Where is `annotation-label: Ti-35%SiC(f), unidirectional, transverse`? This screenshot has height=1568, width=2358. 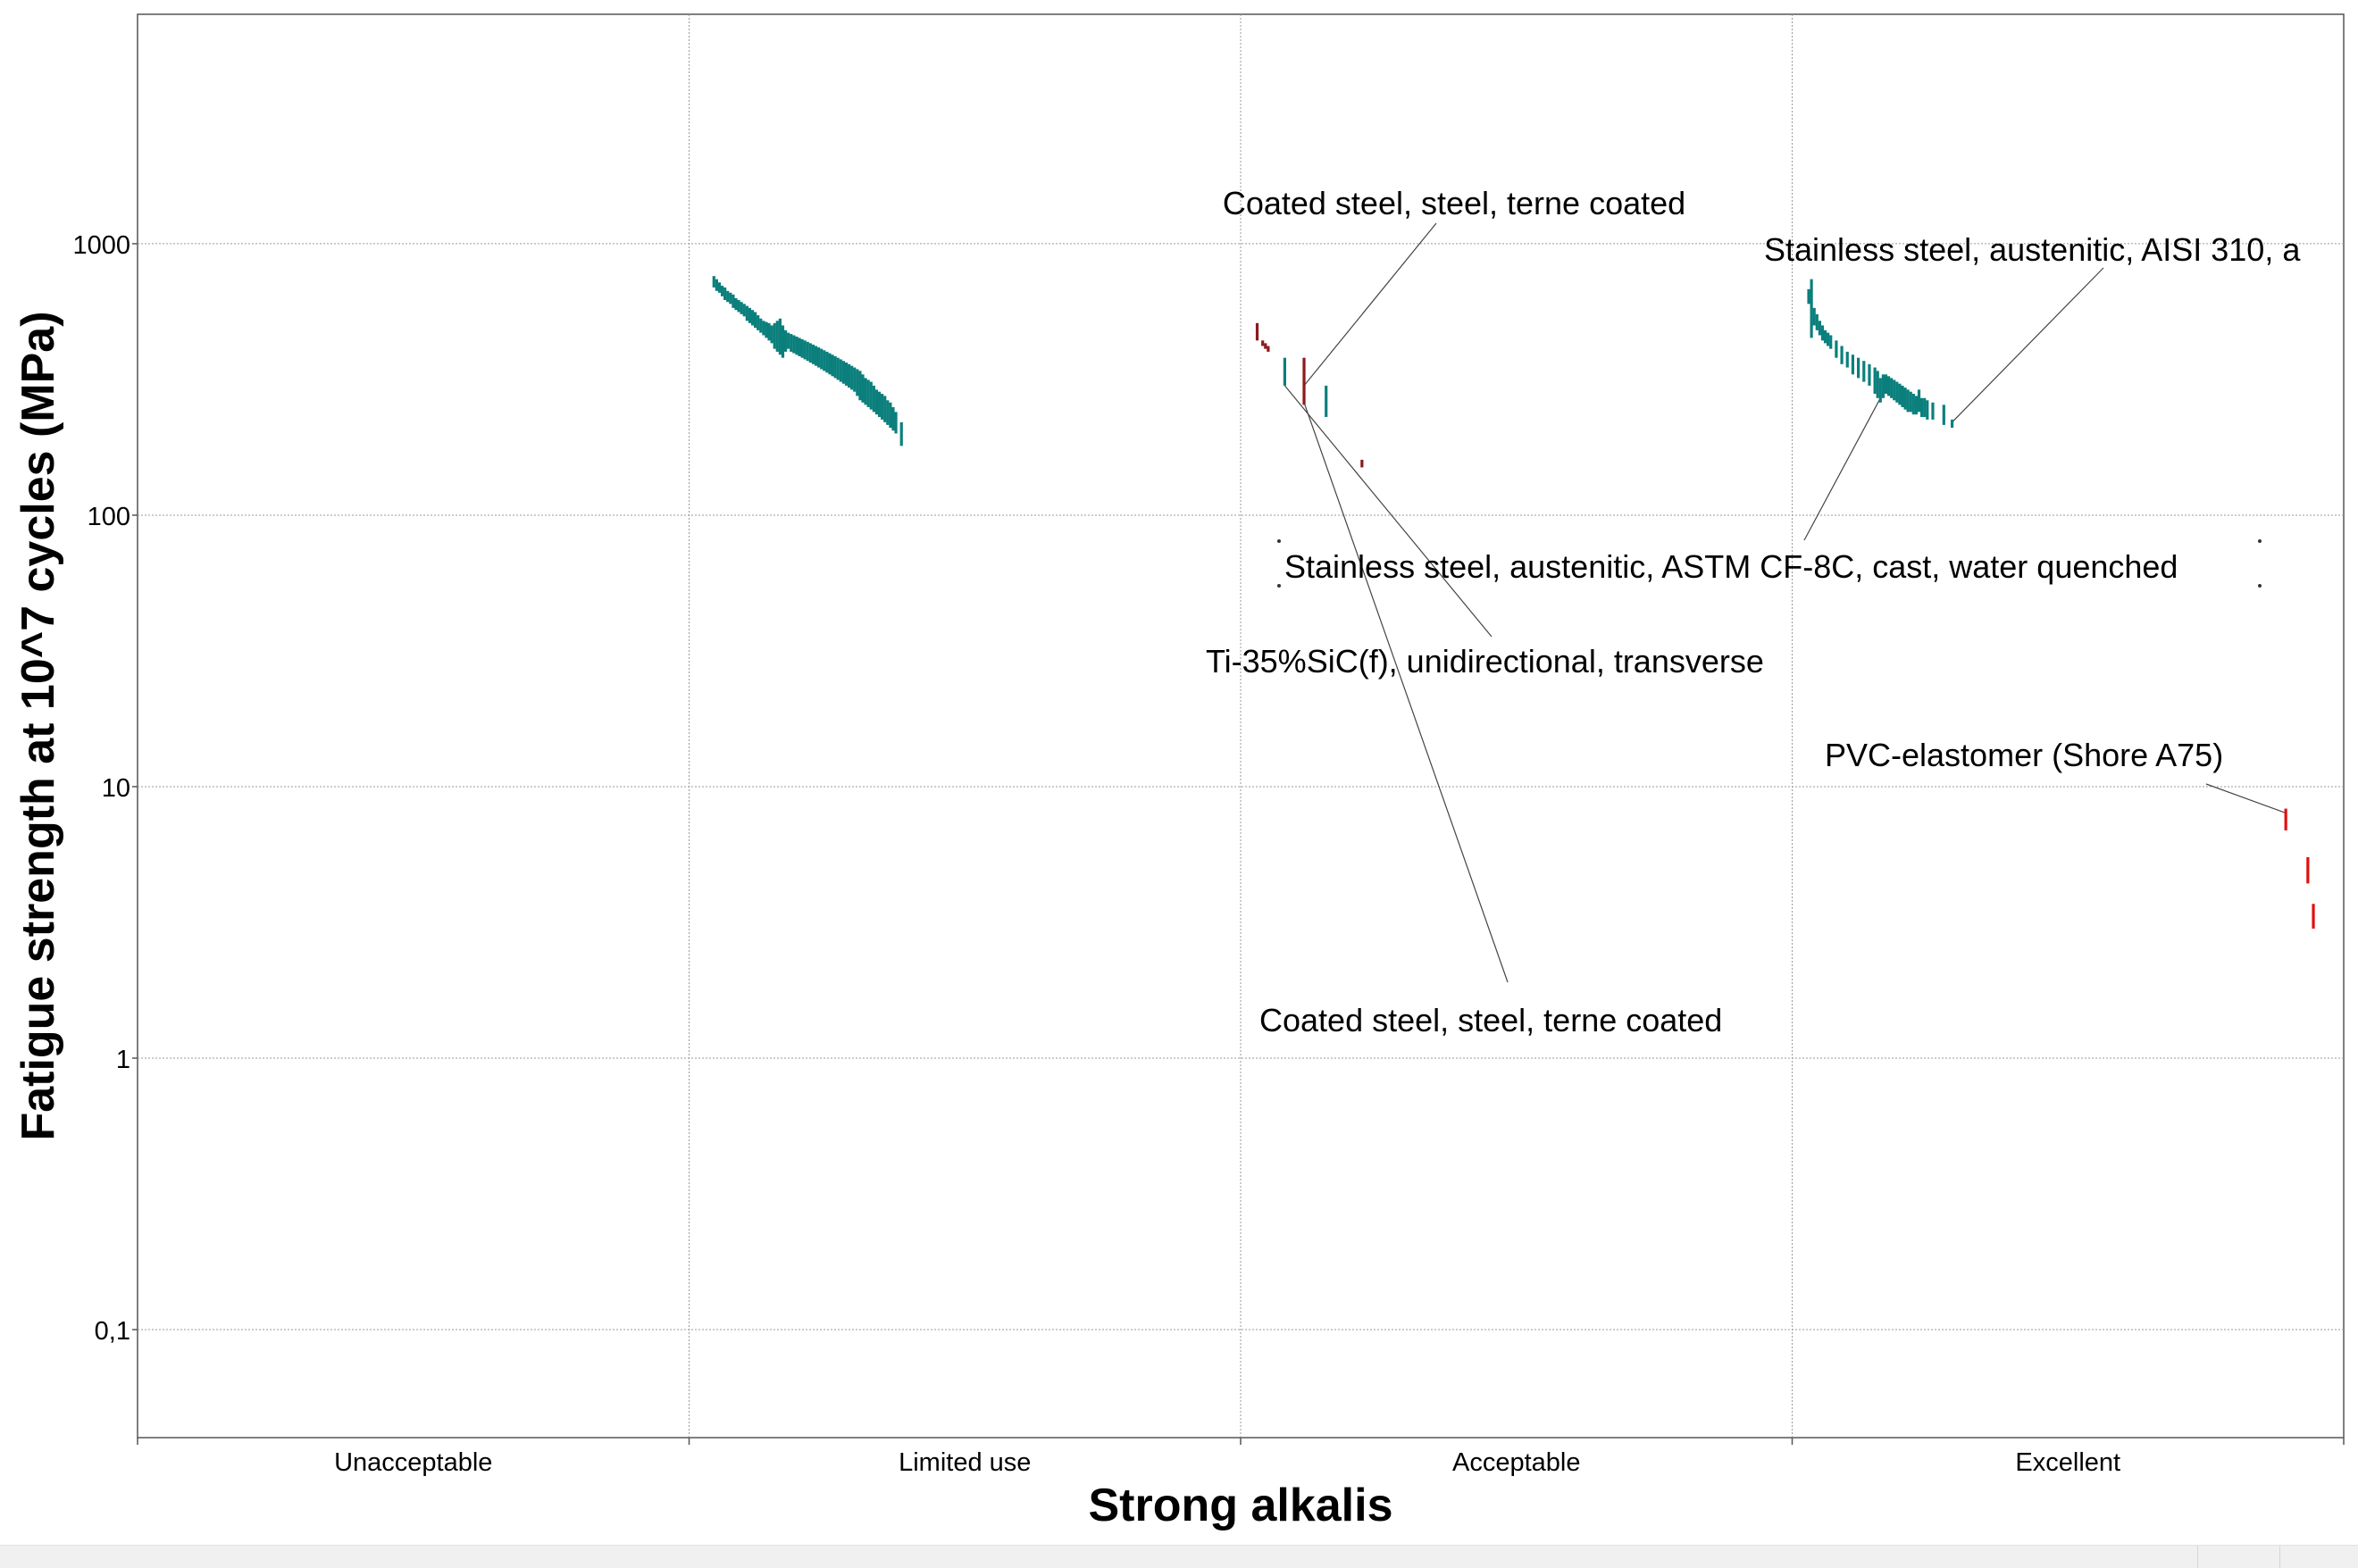 annotation-label: Ti-35%SiC(f), unidirectional, transverse is located at coordinates (1485, 661).